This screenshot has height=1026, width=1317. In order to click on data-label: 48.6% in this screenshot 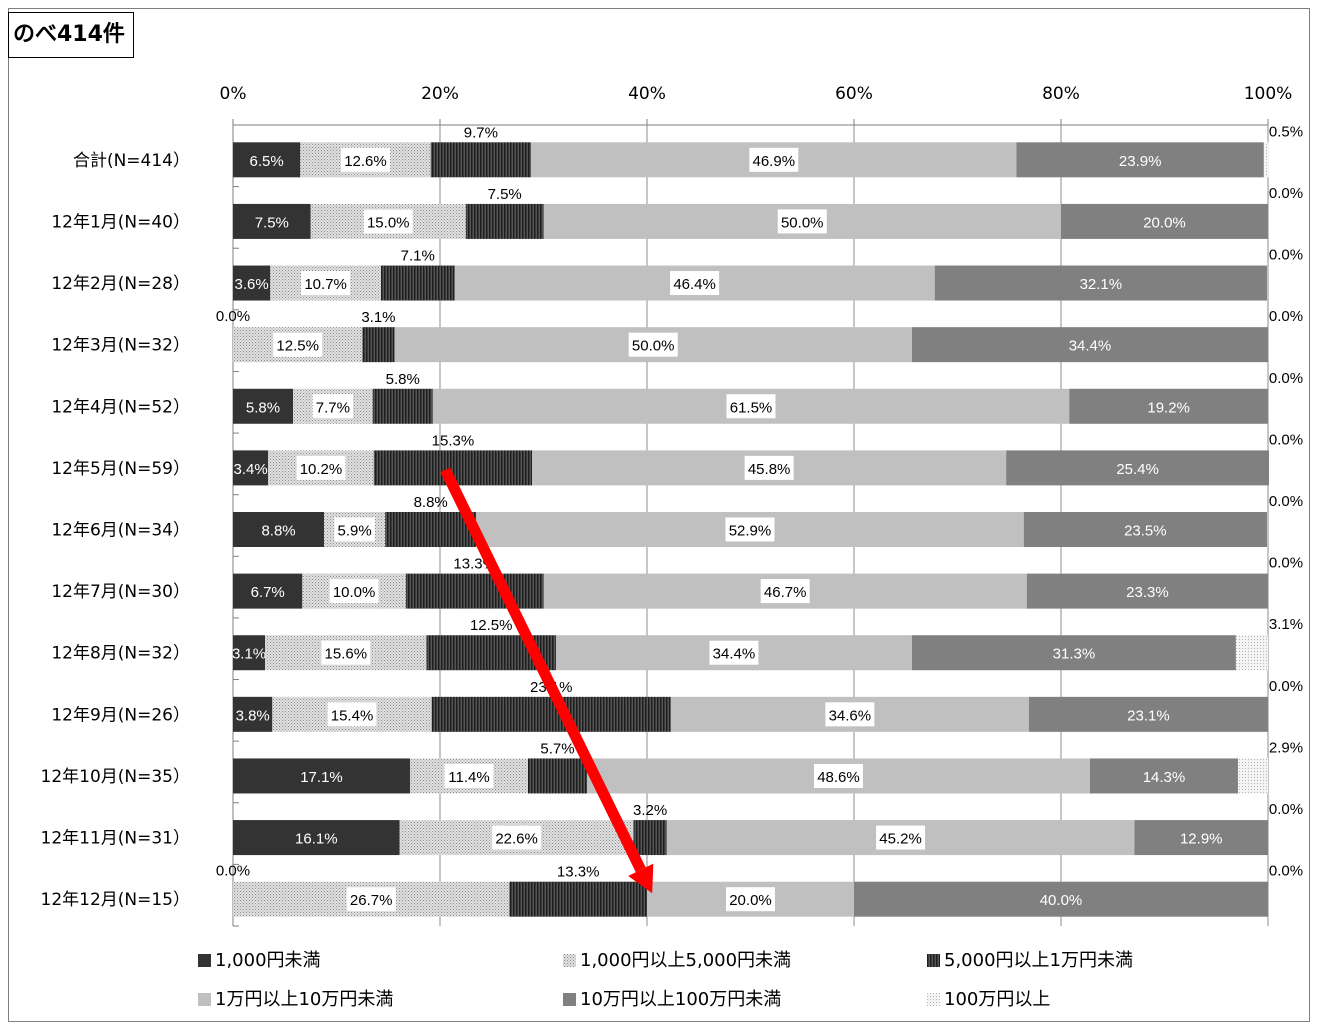, I will do `click(838, 777)`.